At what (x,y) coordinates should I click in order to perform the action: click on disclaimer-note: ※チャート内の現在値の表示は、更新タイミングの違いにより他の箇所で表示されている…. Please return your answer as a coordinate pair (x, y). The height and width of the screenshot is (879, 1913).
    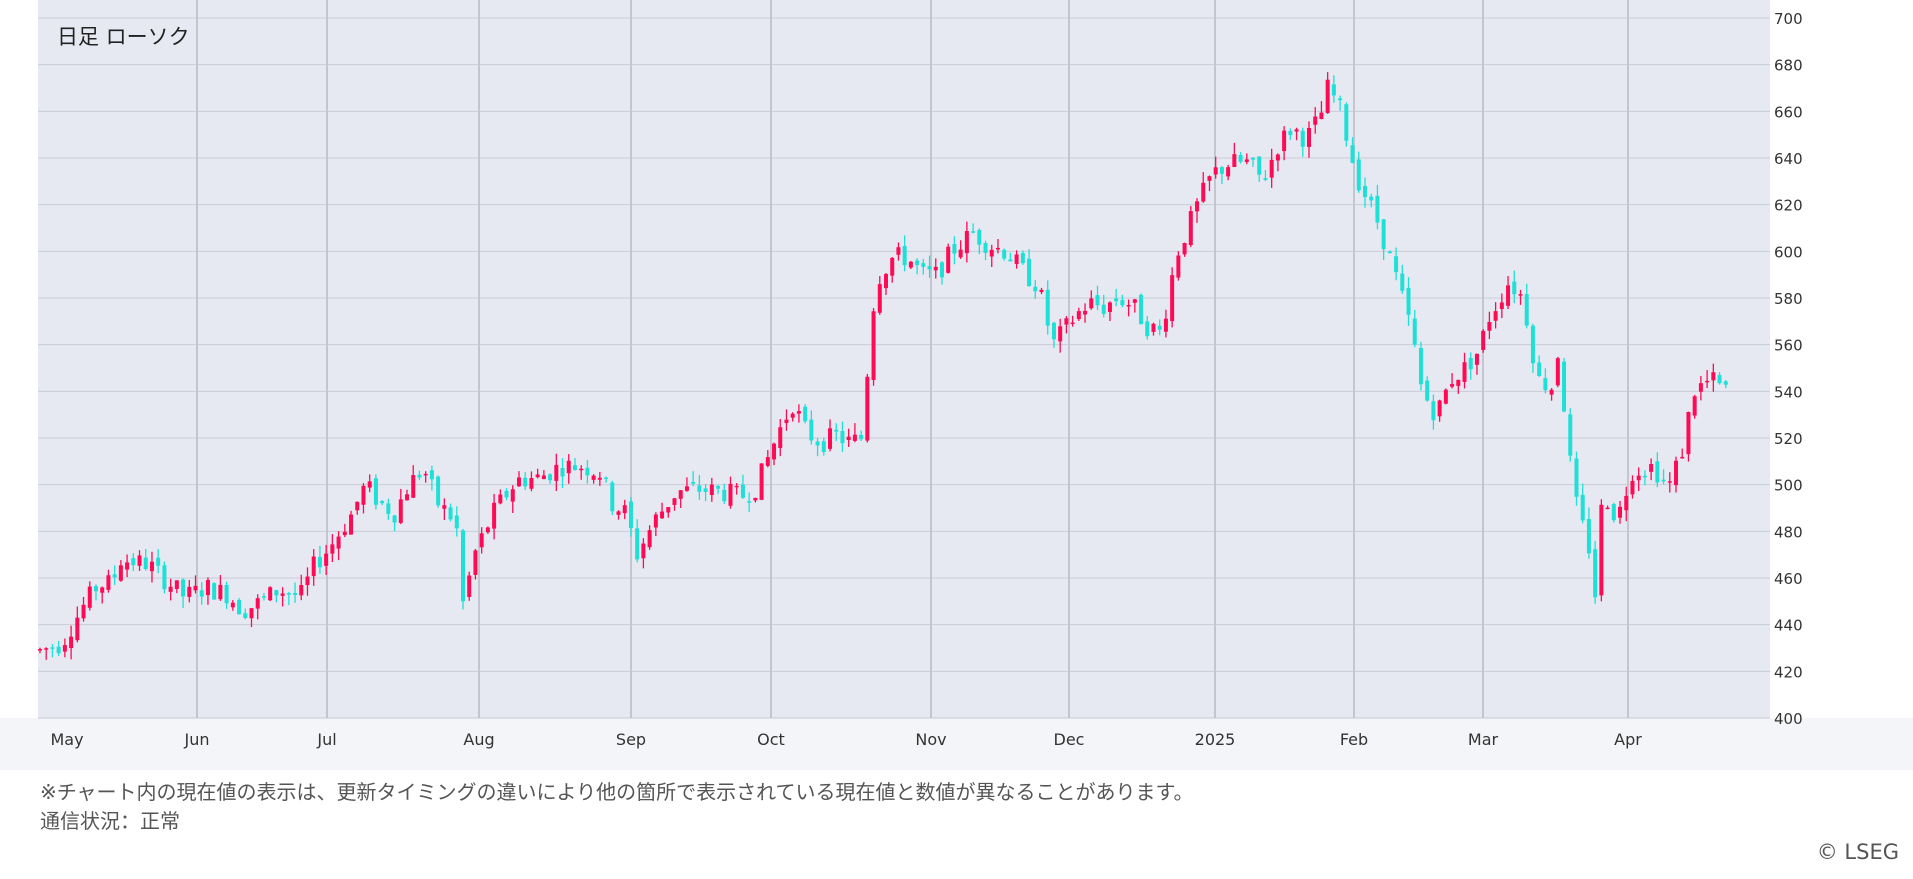
    Looking at the image, I should click on (617, 792).